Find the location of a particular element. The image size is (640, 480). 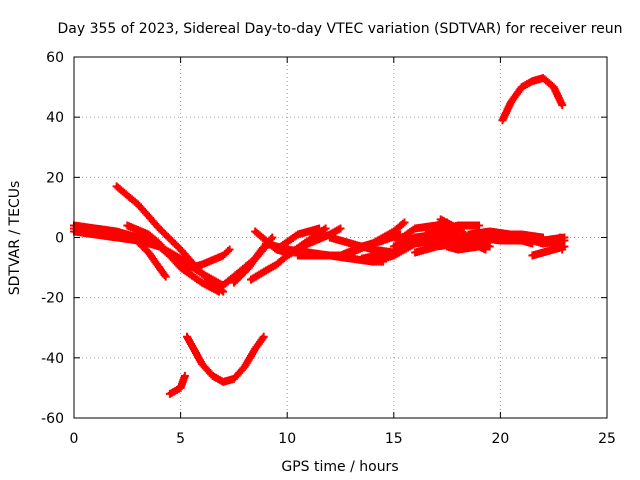

x-tick-label: 5 is located at coordinates (180, 439).